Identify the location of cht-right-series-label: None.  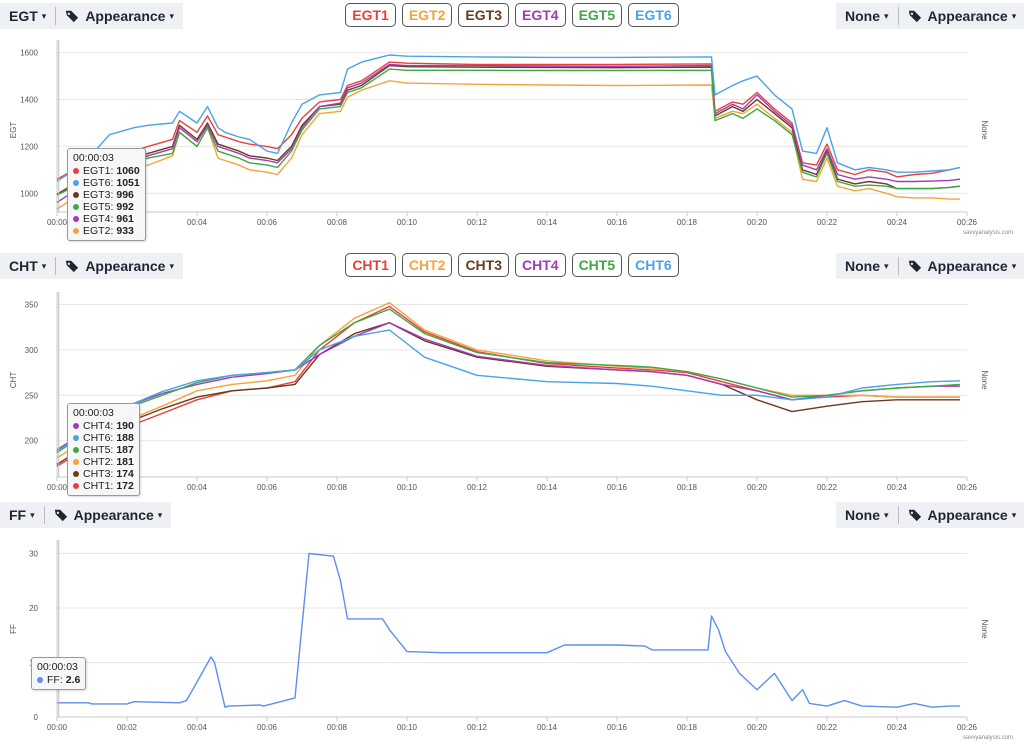
(862, 266).